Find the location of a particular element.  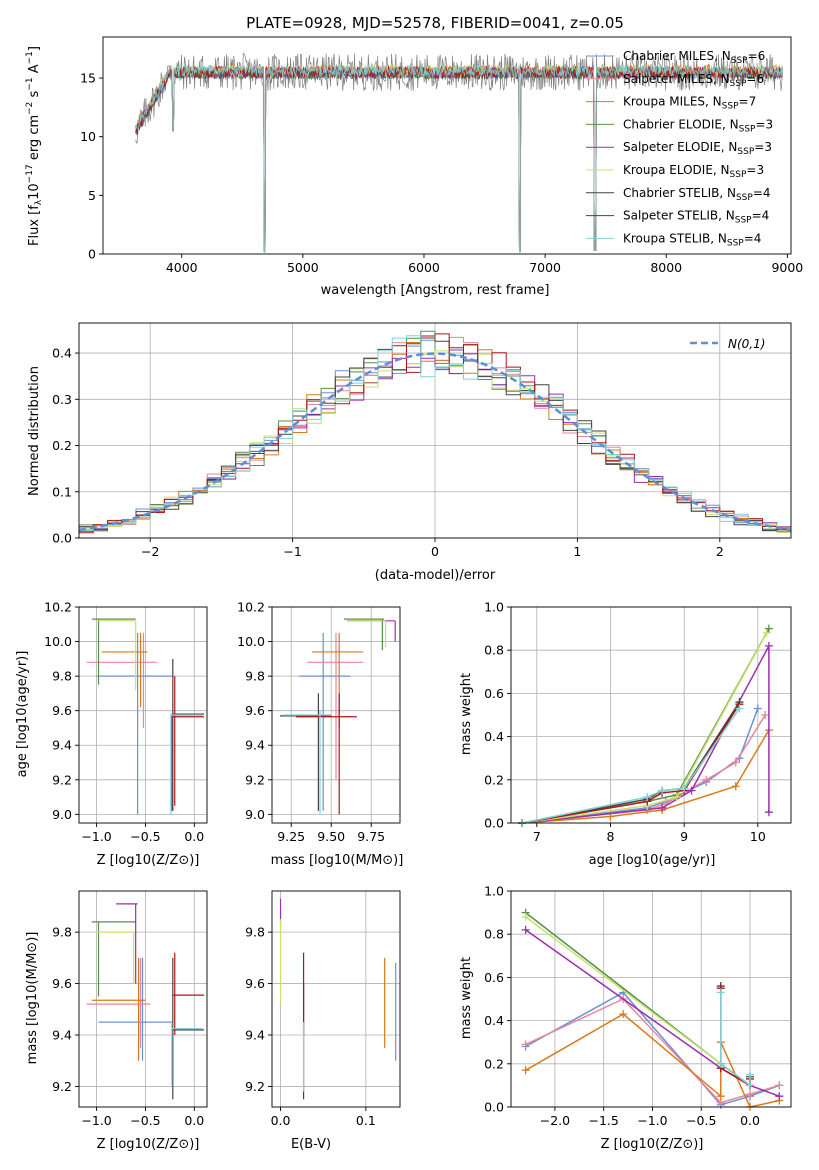

residuals-ylabel: Normed distribution is located at coordinates (34, 431).